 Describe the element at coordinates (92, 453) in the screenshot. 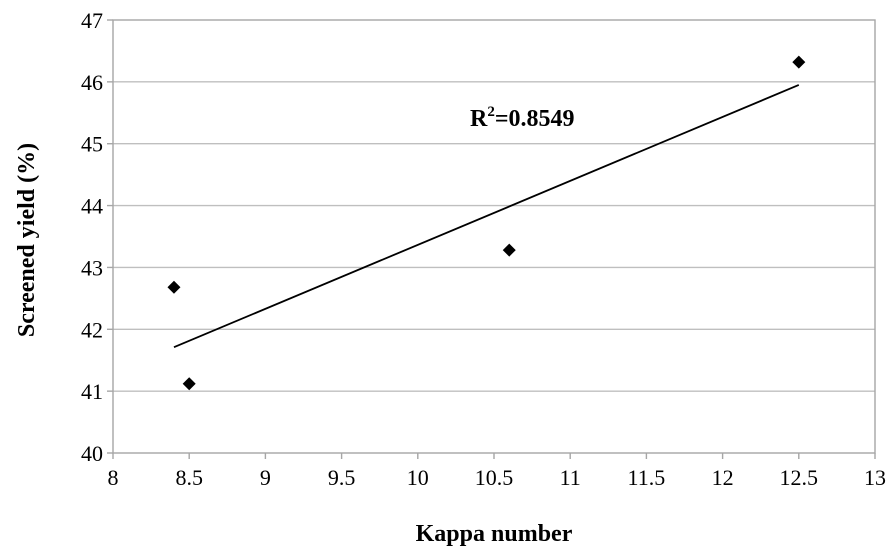

I see `y-tick-label: 40` at that location.